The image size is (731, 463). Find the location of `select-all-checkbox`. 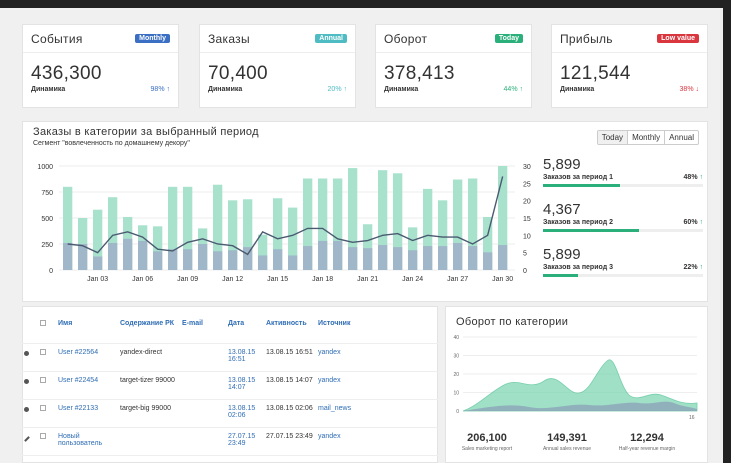

select-all-checkbox is located at coordinates (43, 323).